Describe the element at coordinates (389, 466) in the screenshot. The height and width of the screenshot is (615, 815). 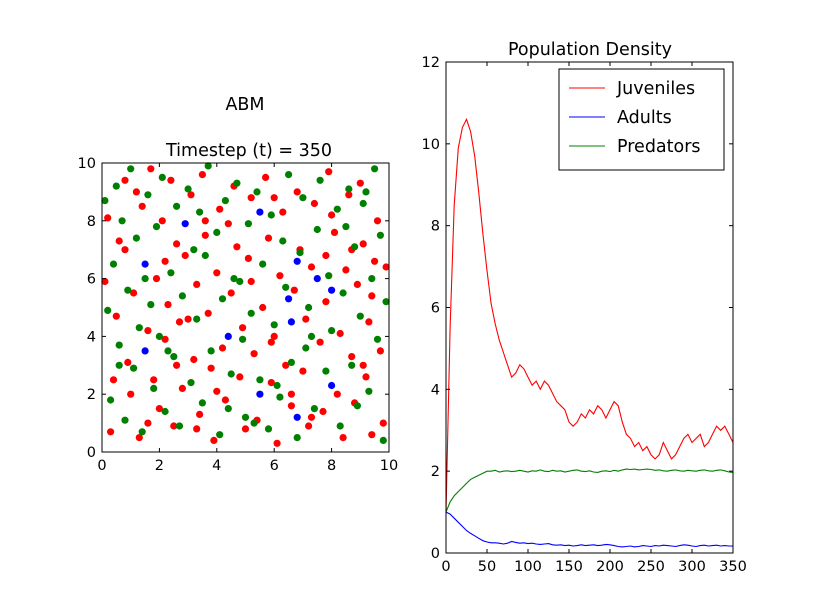
I see `abm-x-tick-label: 10` at that location.